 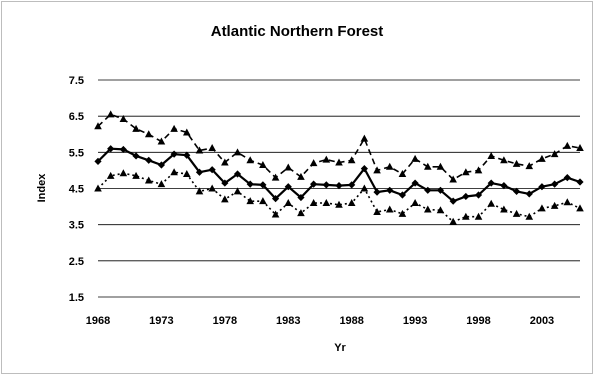 I want to click on x-tick-label: 1983, so click(x=288, y=321).